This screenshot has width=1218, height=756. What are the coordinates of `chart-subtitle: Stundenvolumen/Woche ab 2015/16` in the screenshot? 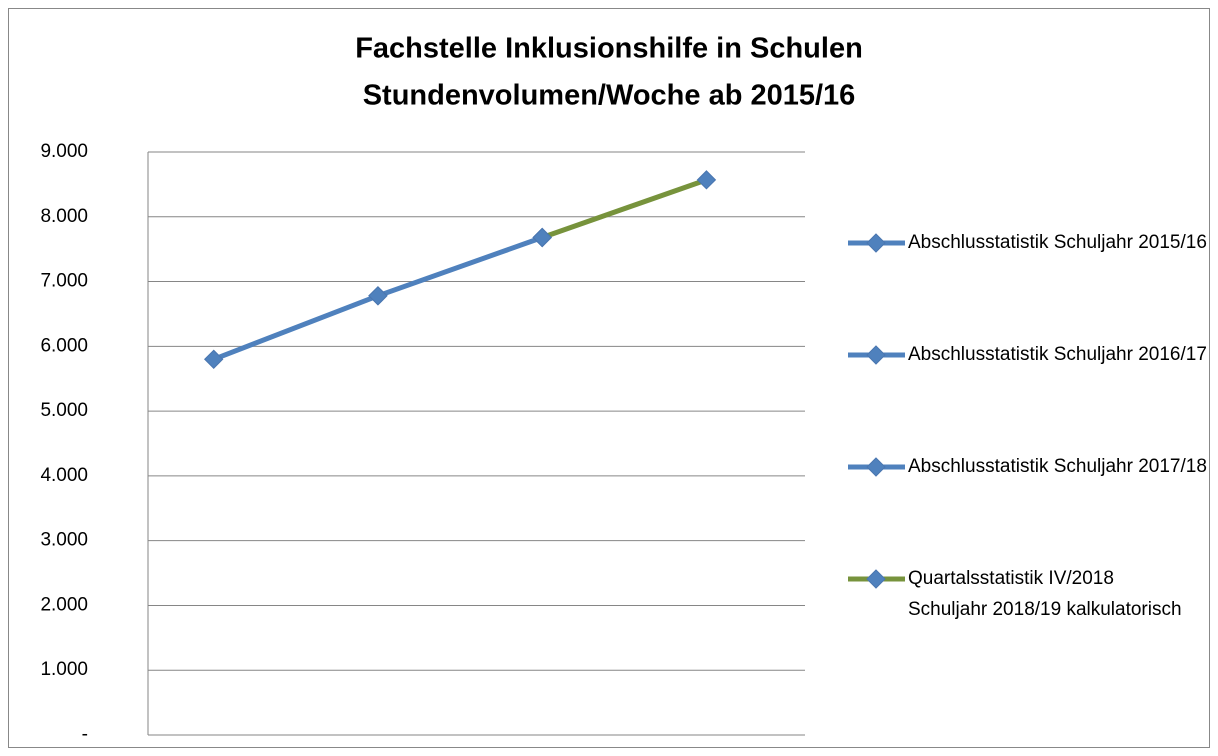 It's located at (609, 96).